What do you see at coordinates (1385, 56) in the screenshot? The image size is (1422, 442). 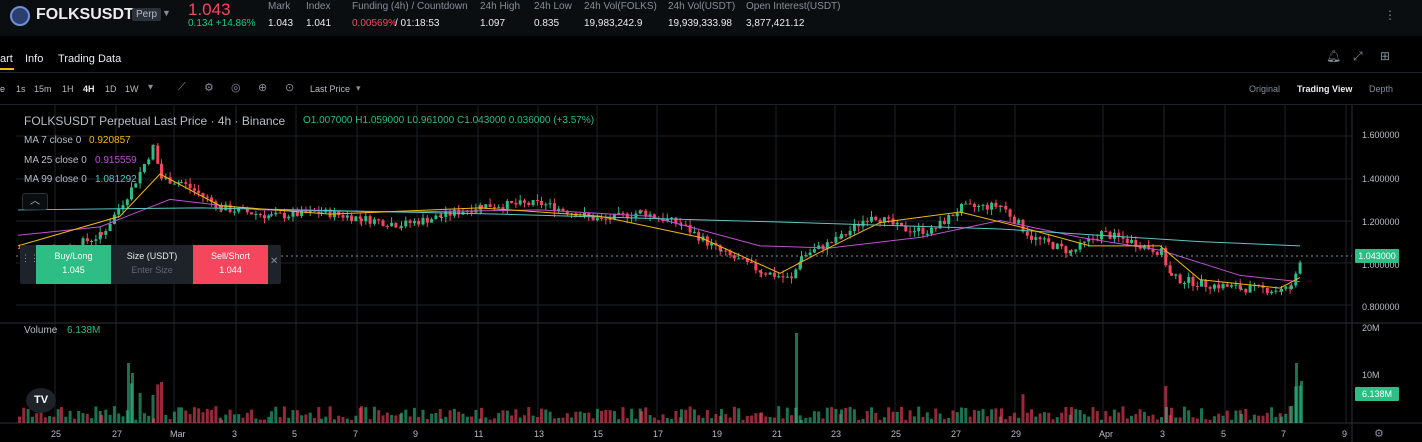 I see `layout-grid-icon: ⊞` at bounding box center [1385, 56].